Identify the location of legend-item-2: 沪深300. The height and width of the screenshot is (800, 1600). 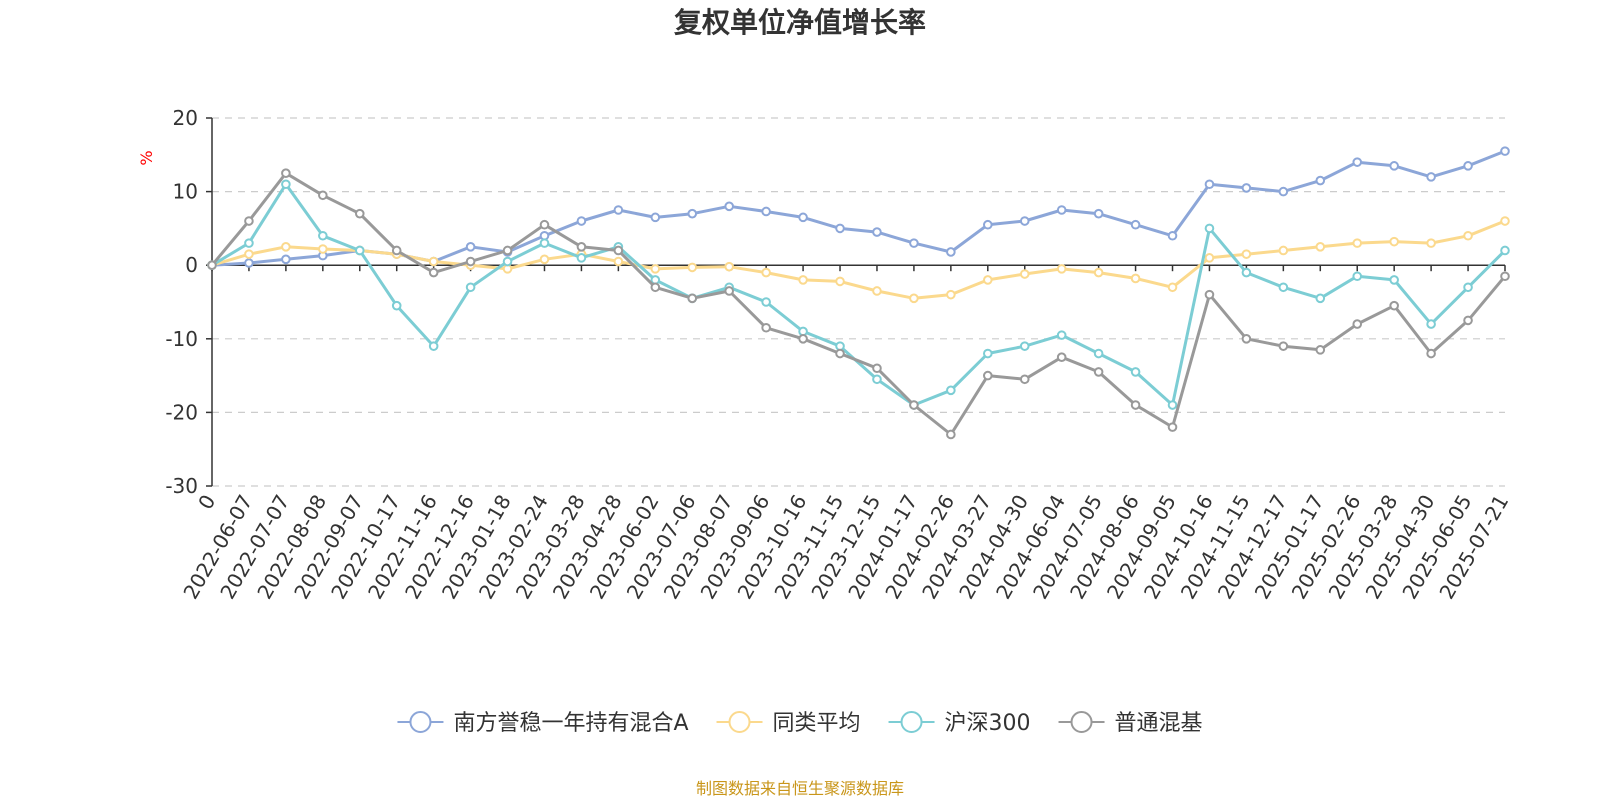
(959, 723).